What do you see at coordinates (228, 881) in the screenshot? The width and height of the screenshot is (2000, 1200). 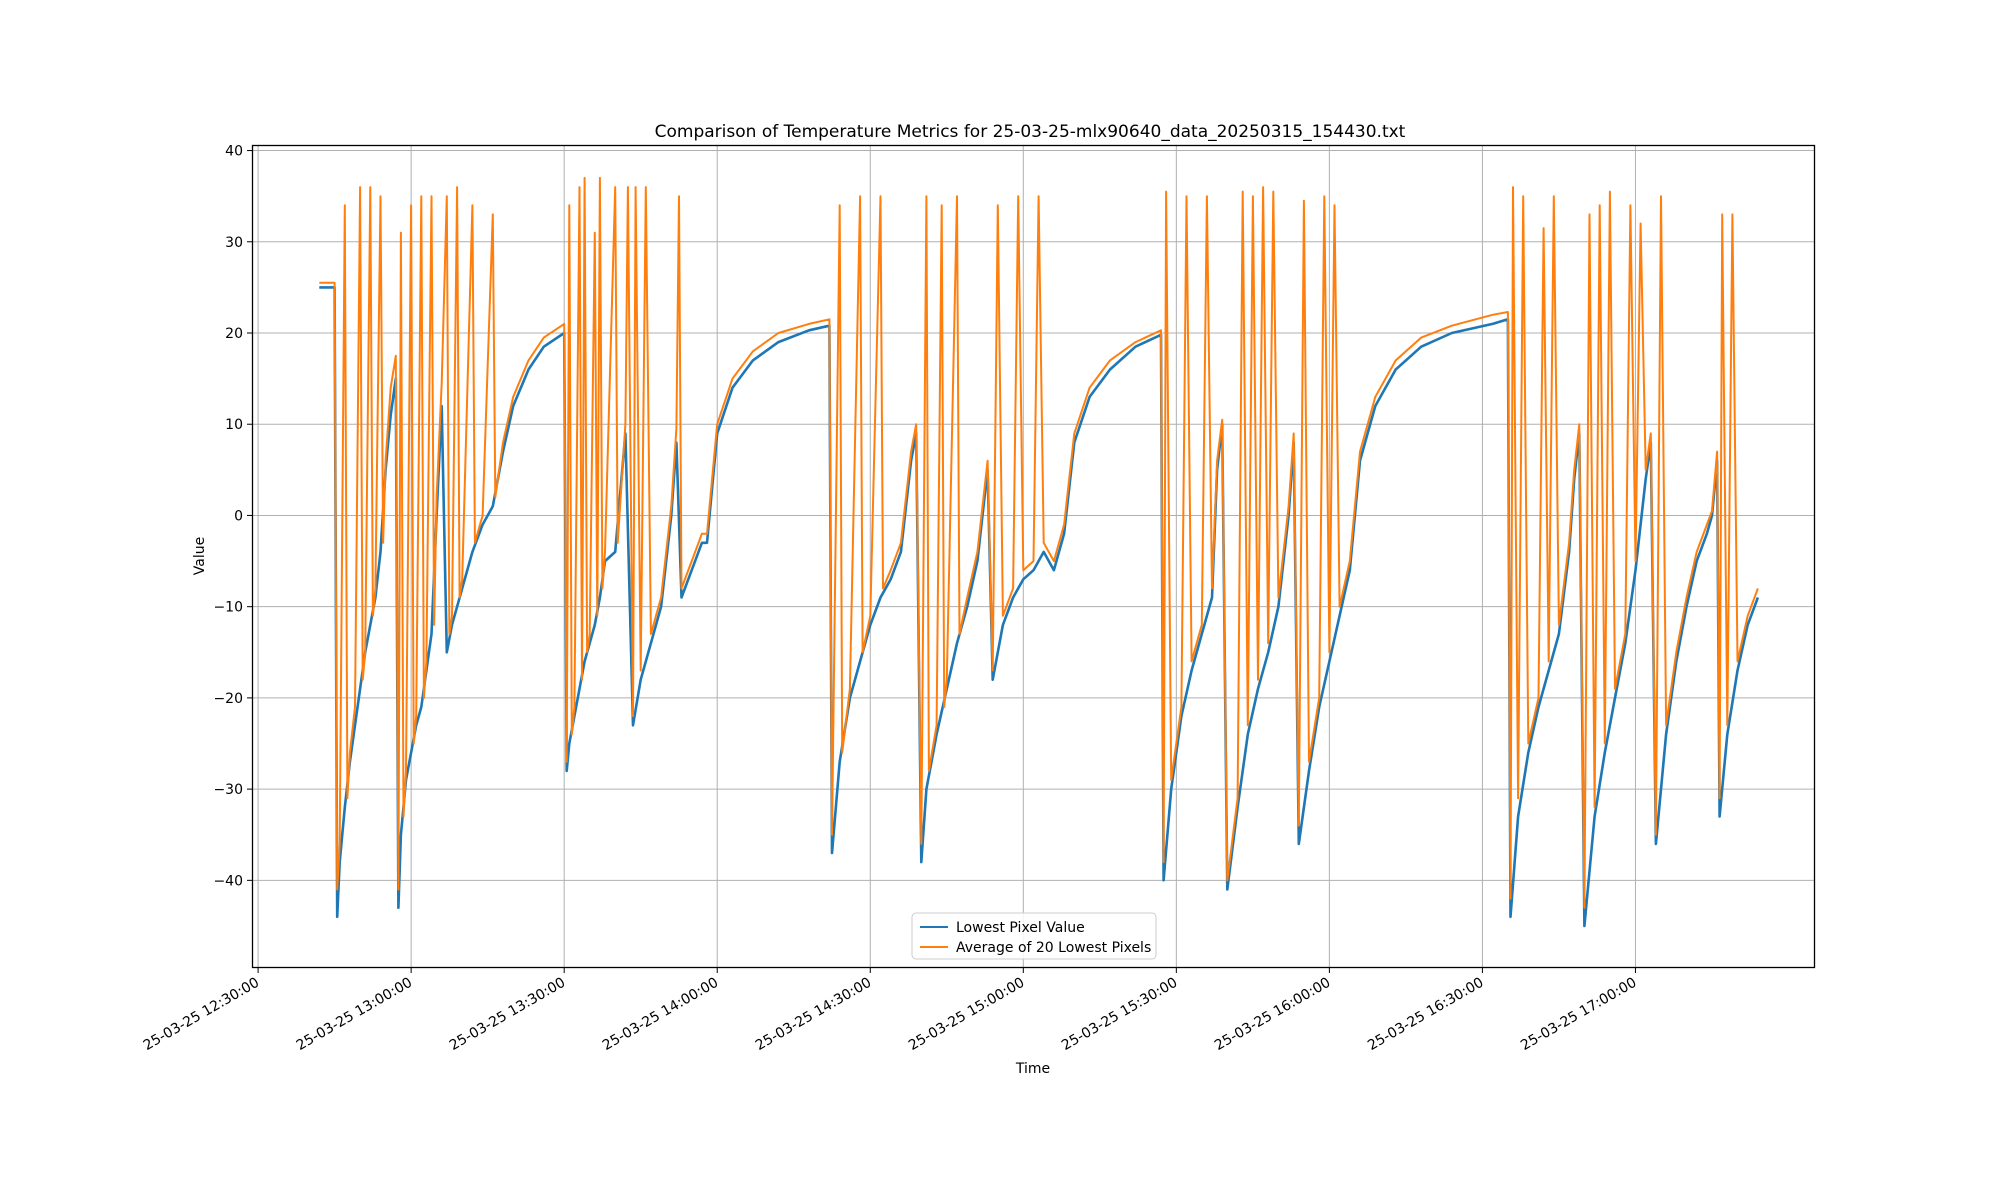 I see `y-tick-label: −40` at bounding box center [228, 881].